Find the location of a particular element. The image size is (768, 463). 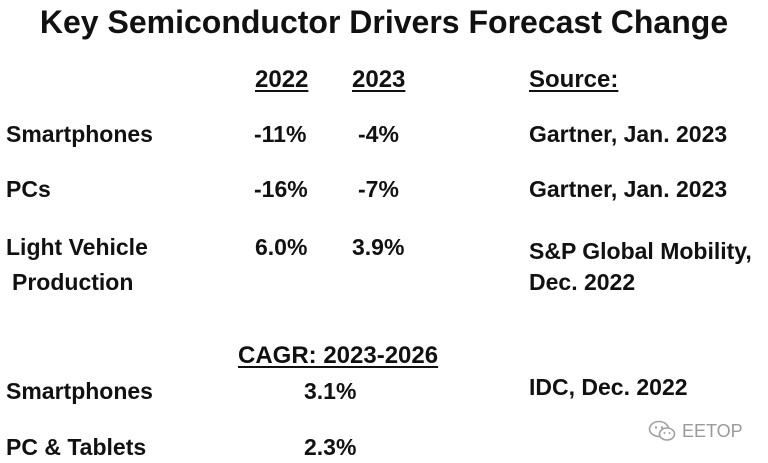

watermark-text: EETOP is located at coordinates (712, 430).